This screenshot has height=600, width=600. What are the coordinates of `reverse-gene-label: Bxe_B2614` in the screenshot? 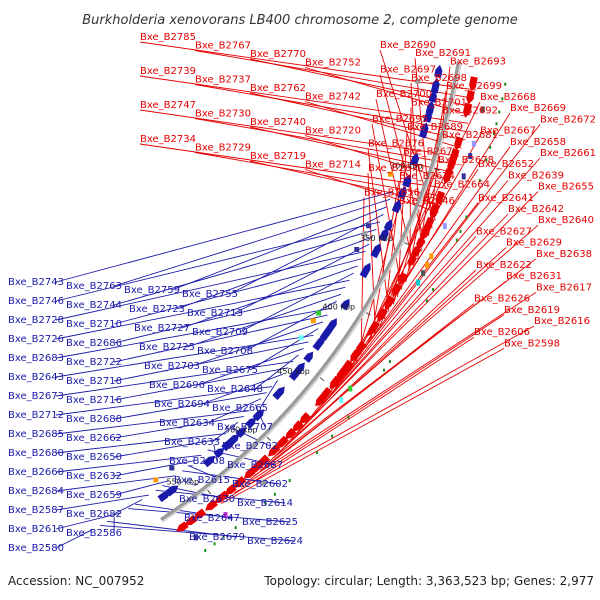 It's located at (265, 503).